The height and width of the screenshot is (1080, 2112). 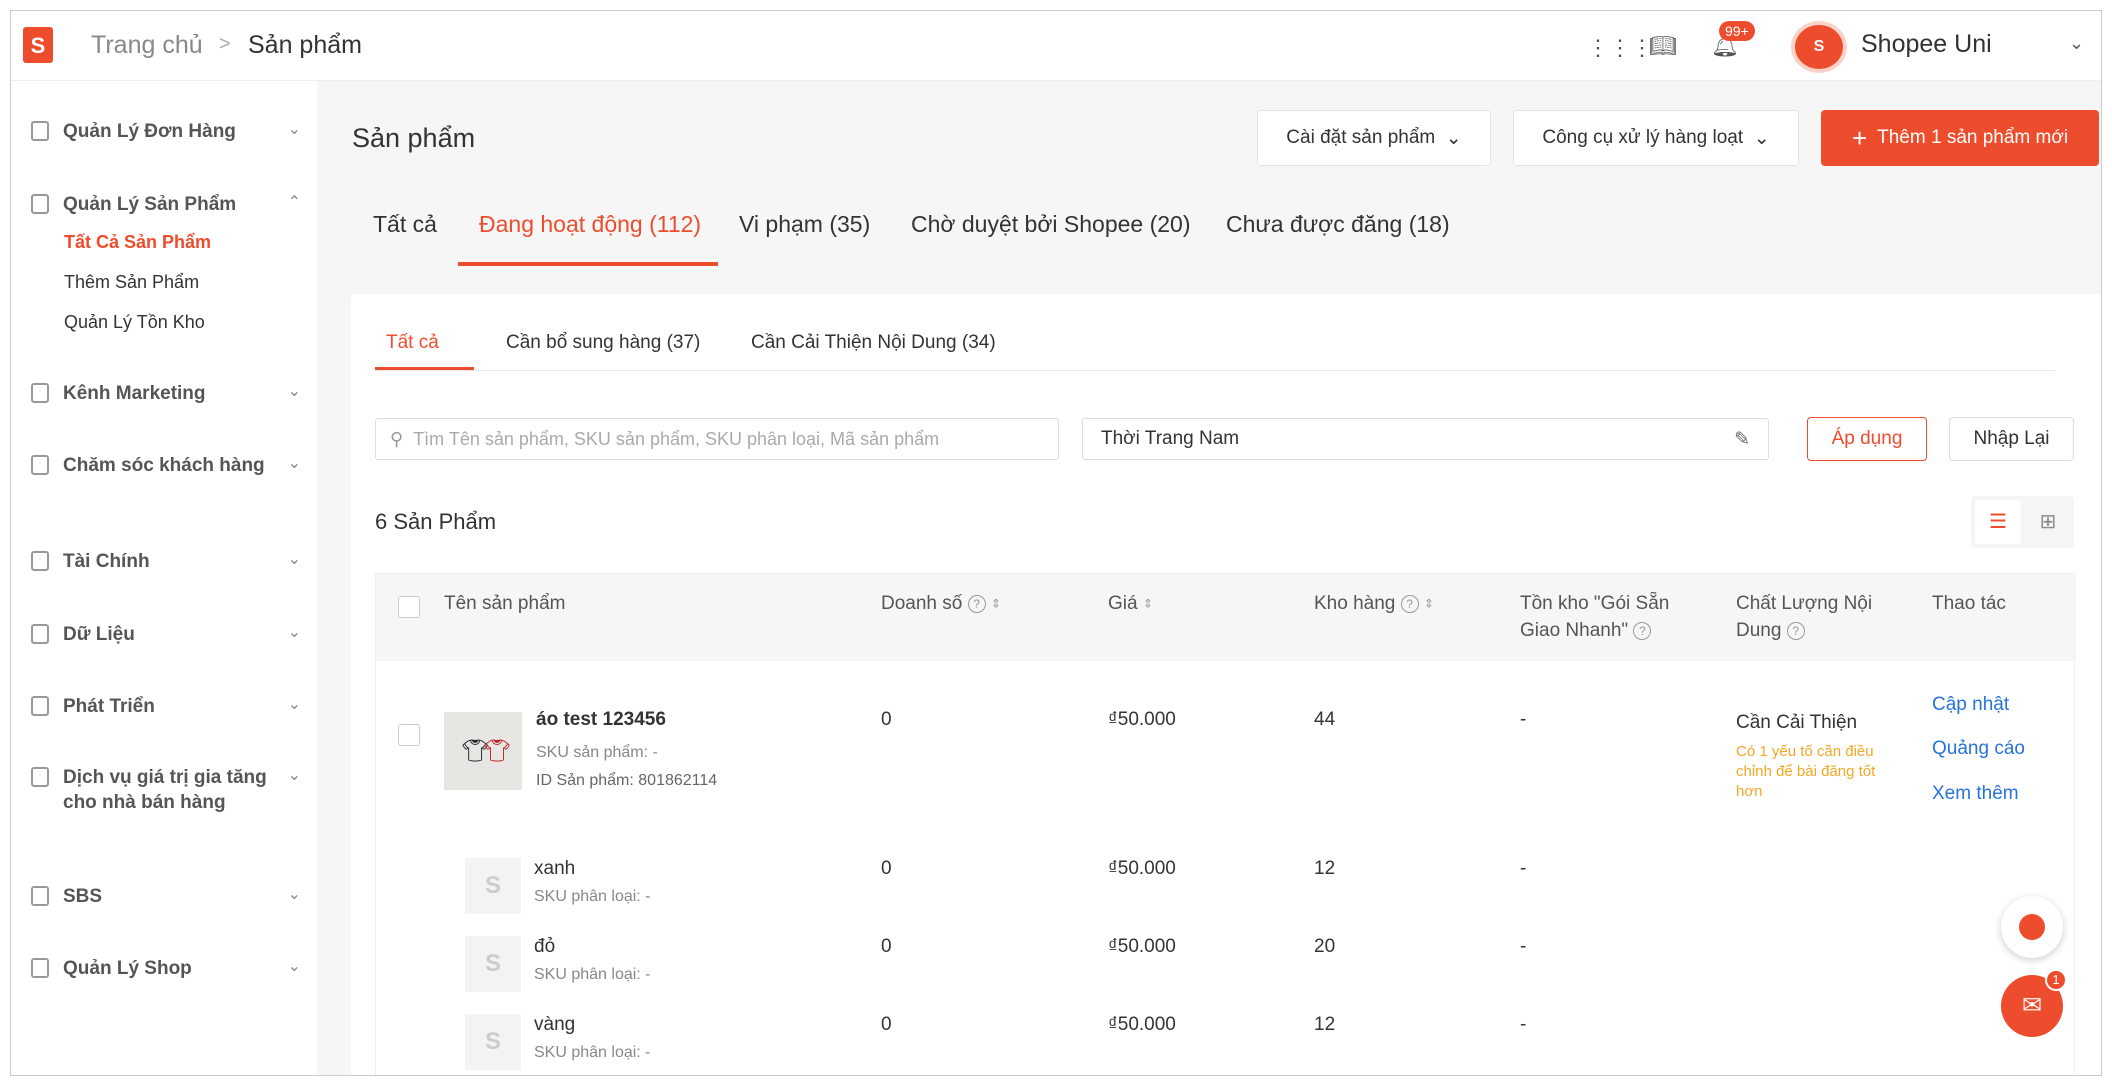 I want to click on header-label: Tồn kho "Gói Sẵn Giao Nhanh", so click(x=1595, y=617).